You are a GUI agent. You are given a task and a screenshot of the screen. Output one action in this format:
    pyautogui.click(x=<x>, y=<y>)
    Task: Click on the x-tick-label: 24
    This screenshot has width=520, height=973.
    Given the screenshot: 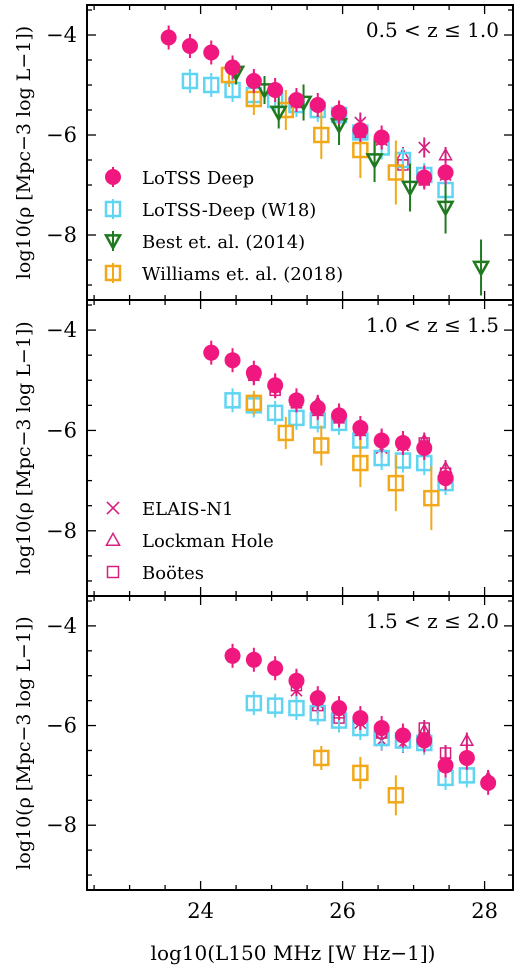 What is the action you would take?
    pyautogui.click(x=200, y=911)
    